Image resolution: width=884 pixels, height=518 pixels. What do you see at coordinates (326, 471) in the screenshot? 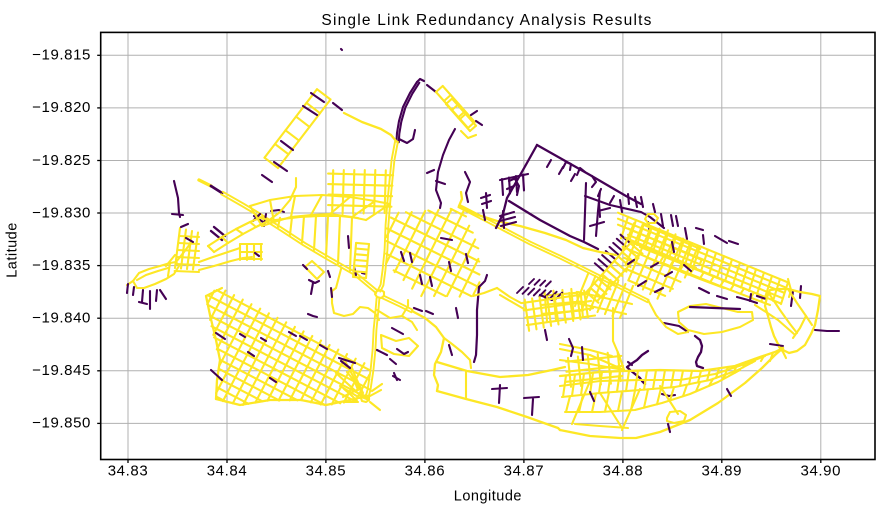
I see `svg-text: 34.85` at bounding box center [326, 471].